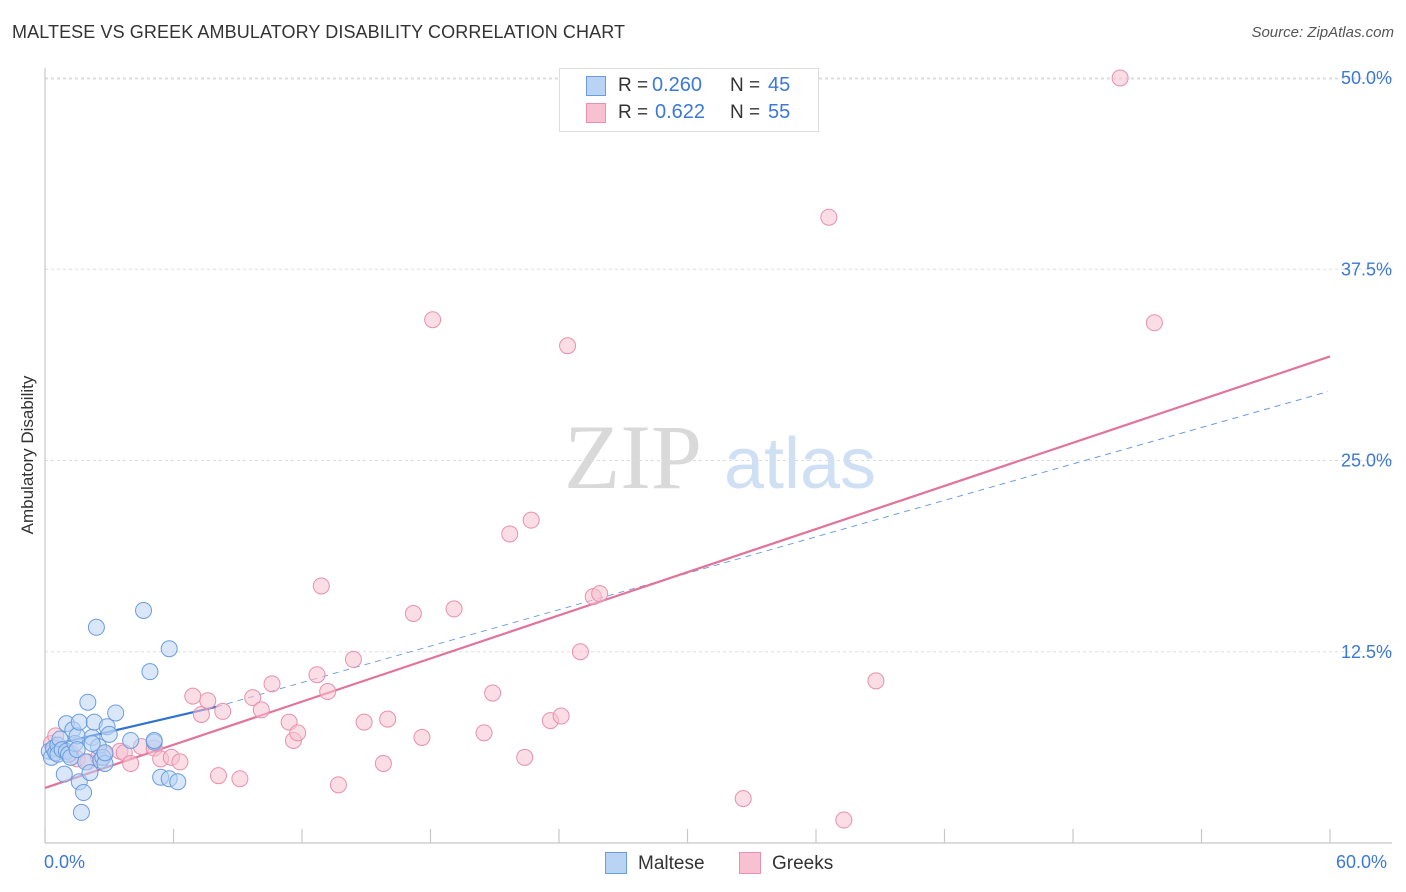 The image size is (1406, 892). I want to click on legend-n-value-maltese: 45, so click(779, 85).